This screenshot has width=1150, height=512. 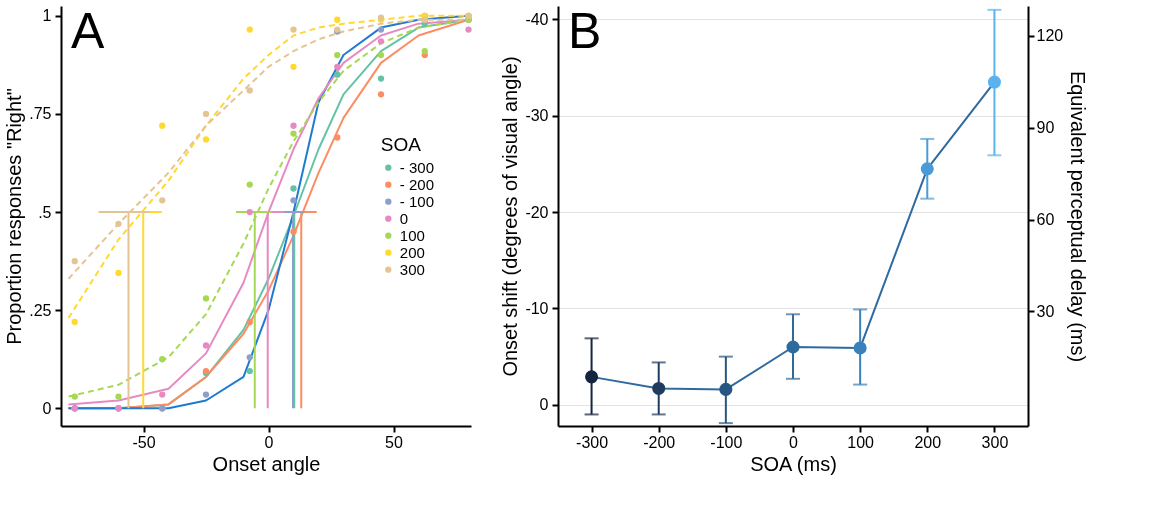 I want to click on y2-axis-title: Equivalent perceptual delay (ms), so click(x=1078, y=216).